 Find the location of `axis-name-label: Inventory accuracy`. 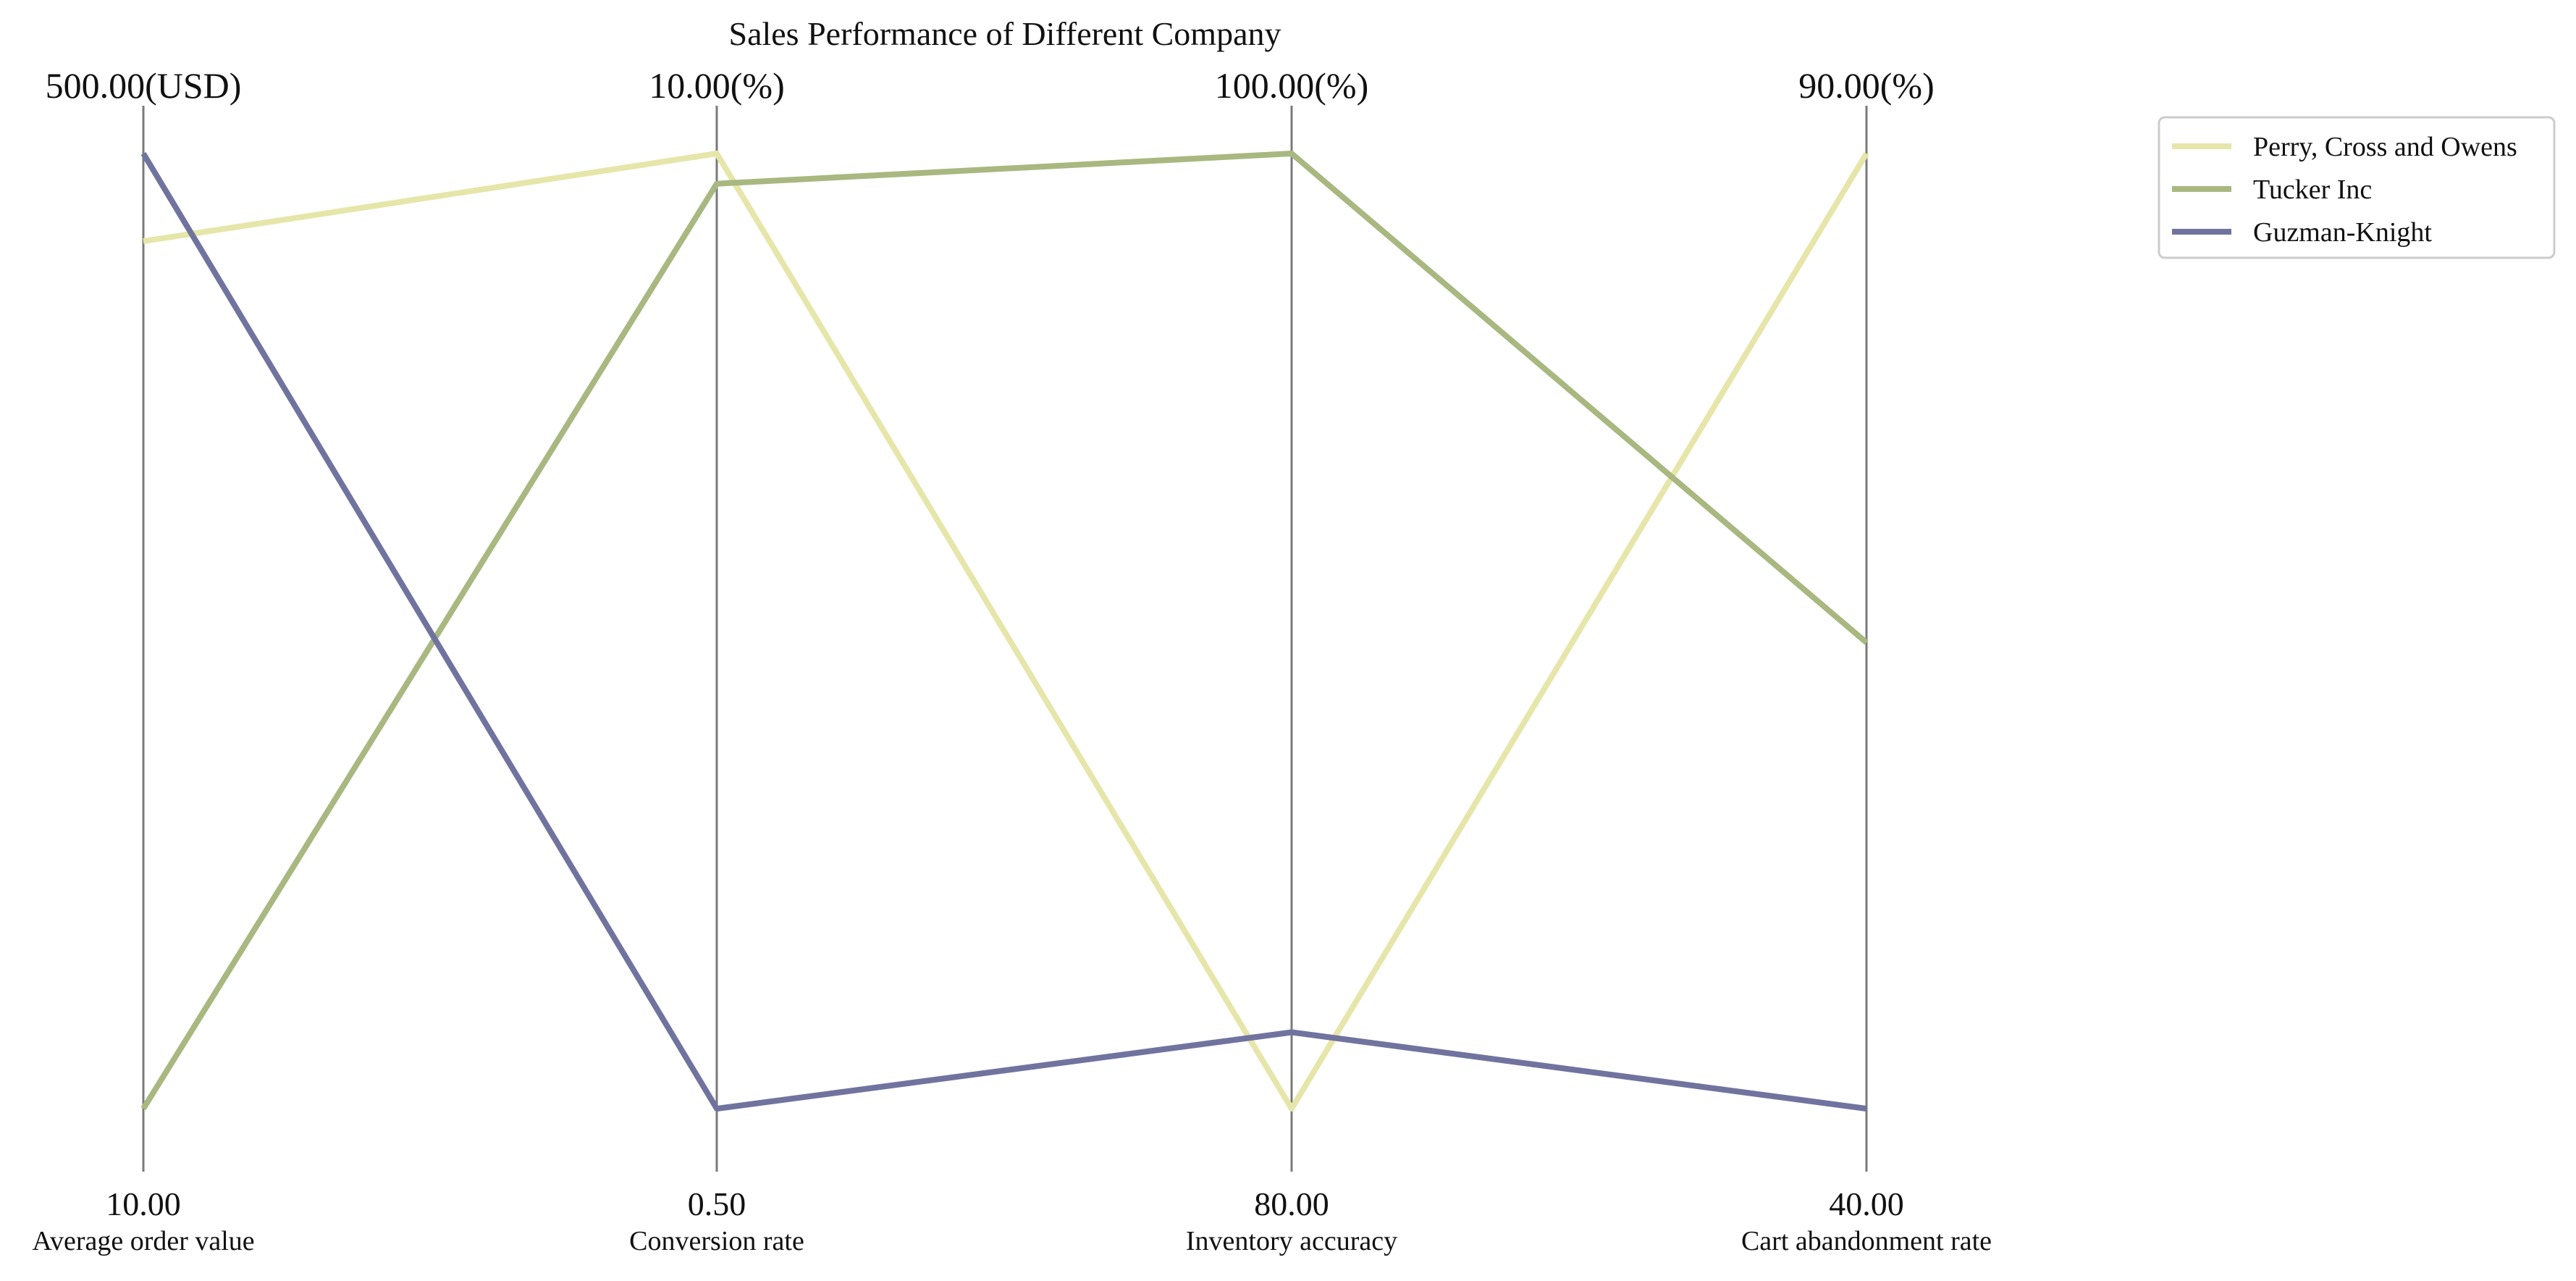

axis-name-label: Inventory accuracy is located at coordinates (1291, 1241).